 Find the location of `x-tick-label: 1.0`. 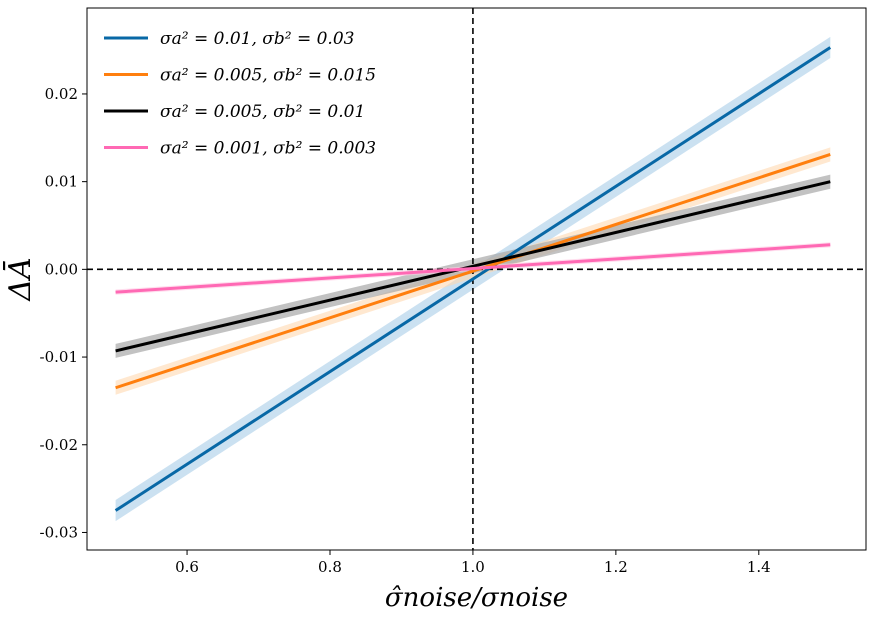

x-tick-label: 1.0 is located at coordinates (473, 567).